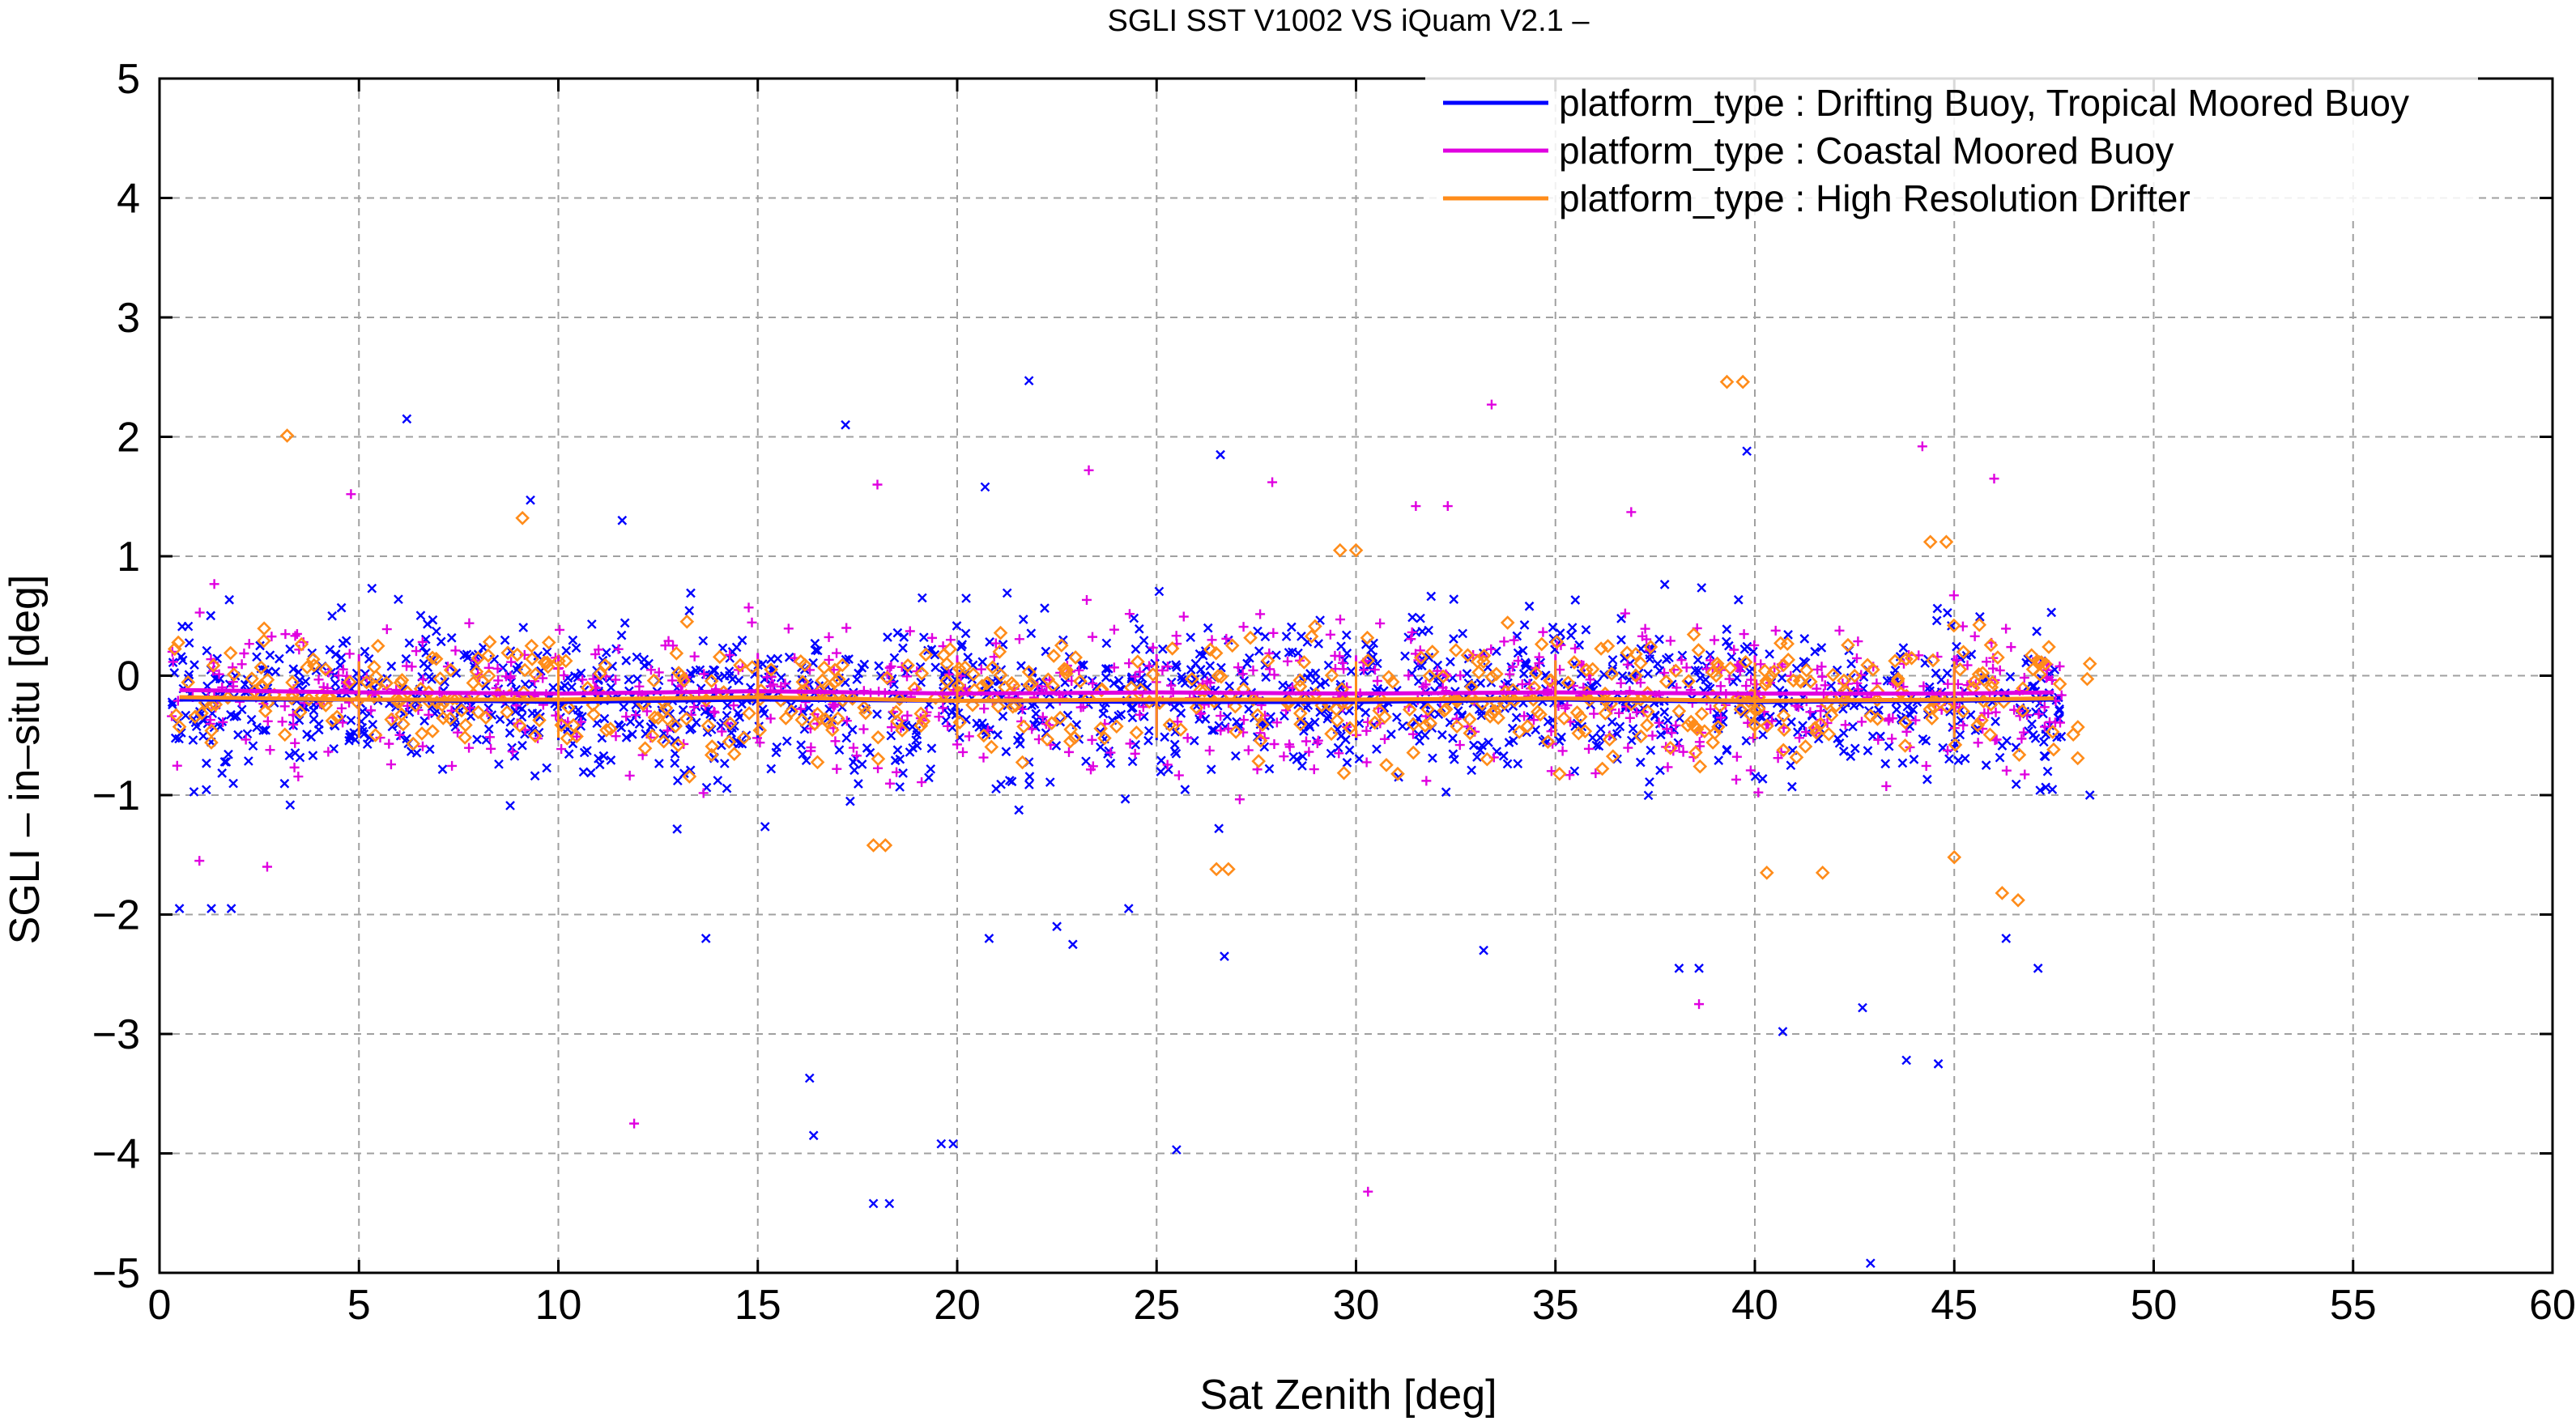  I want to click on x-tick-label: 15, so click(757, 1305).